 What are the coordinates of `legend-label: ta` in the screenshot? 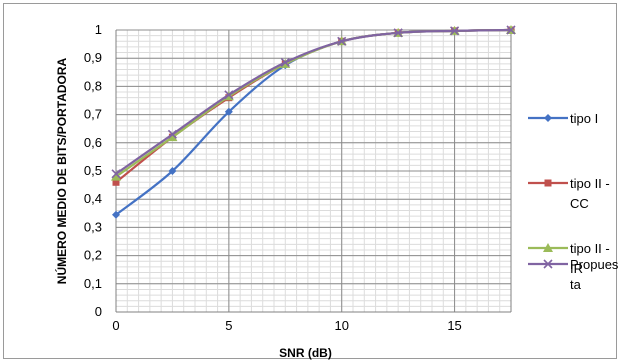 It's located at (576, 284).